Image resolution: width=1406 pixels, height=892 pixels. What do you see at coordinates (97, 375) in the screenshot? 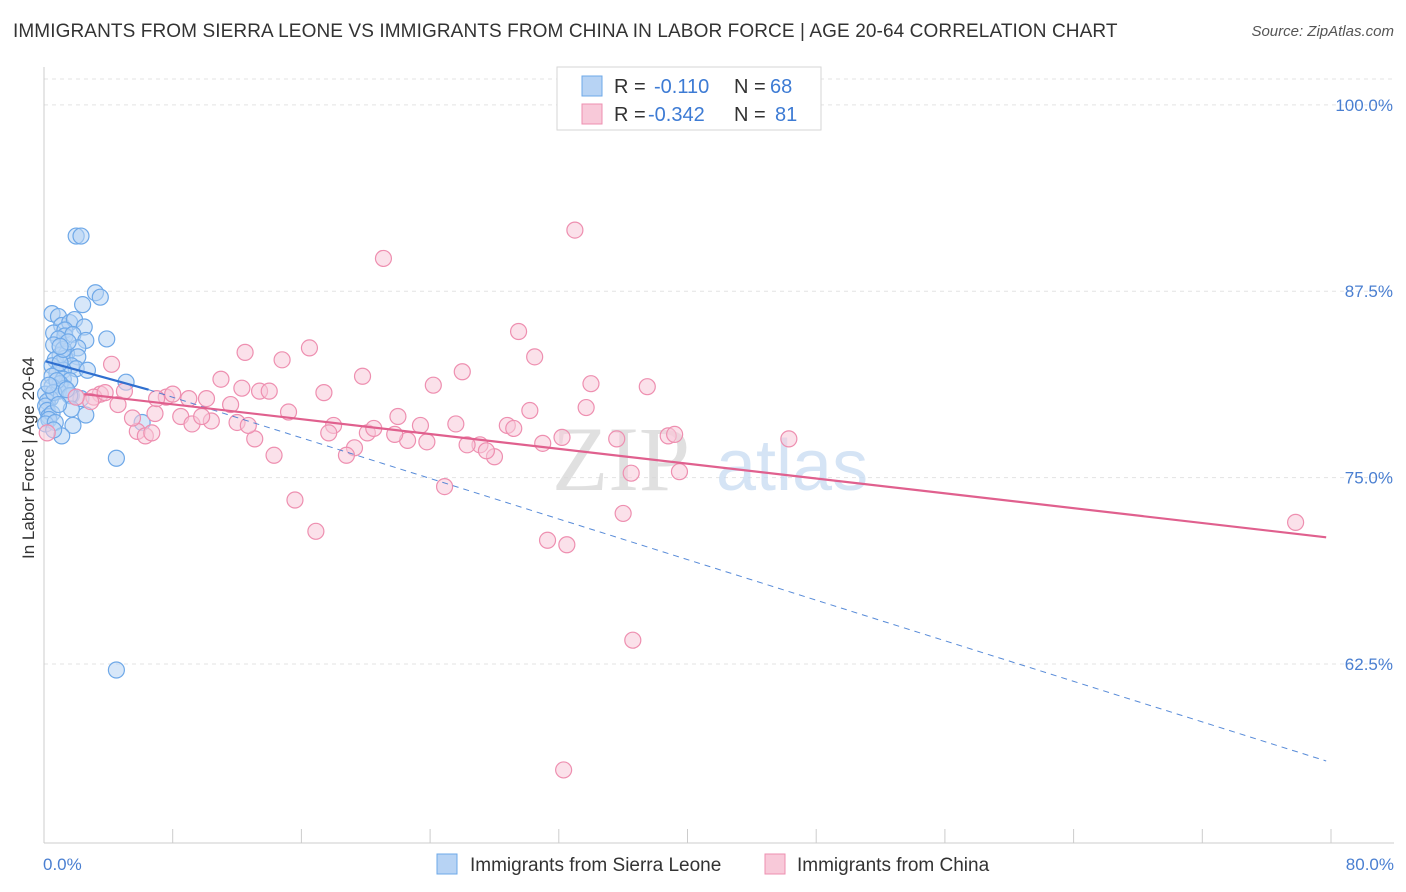
I see `trend-line-sierra-leone` at bounding box center [97, 375].